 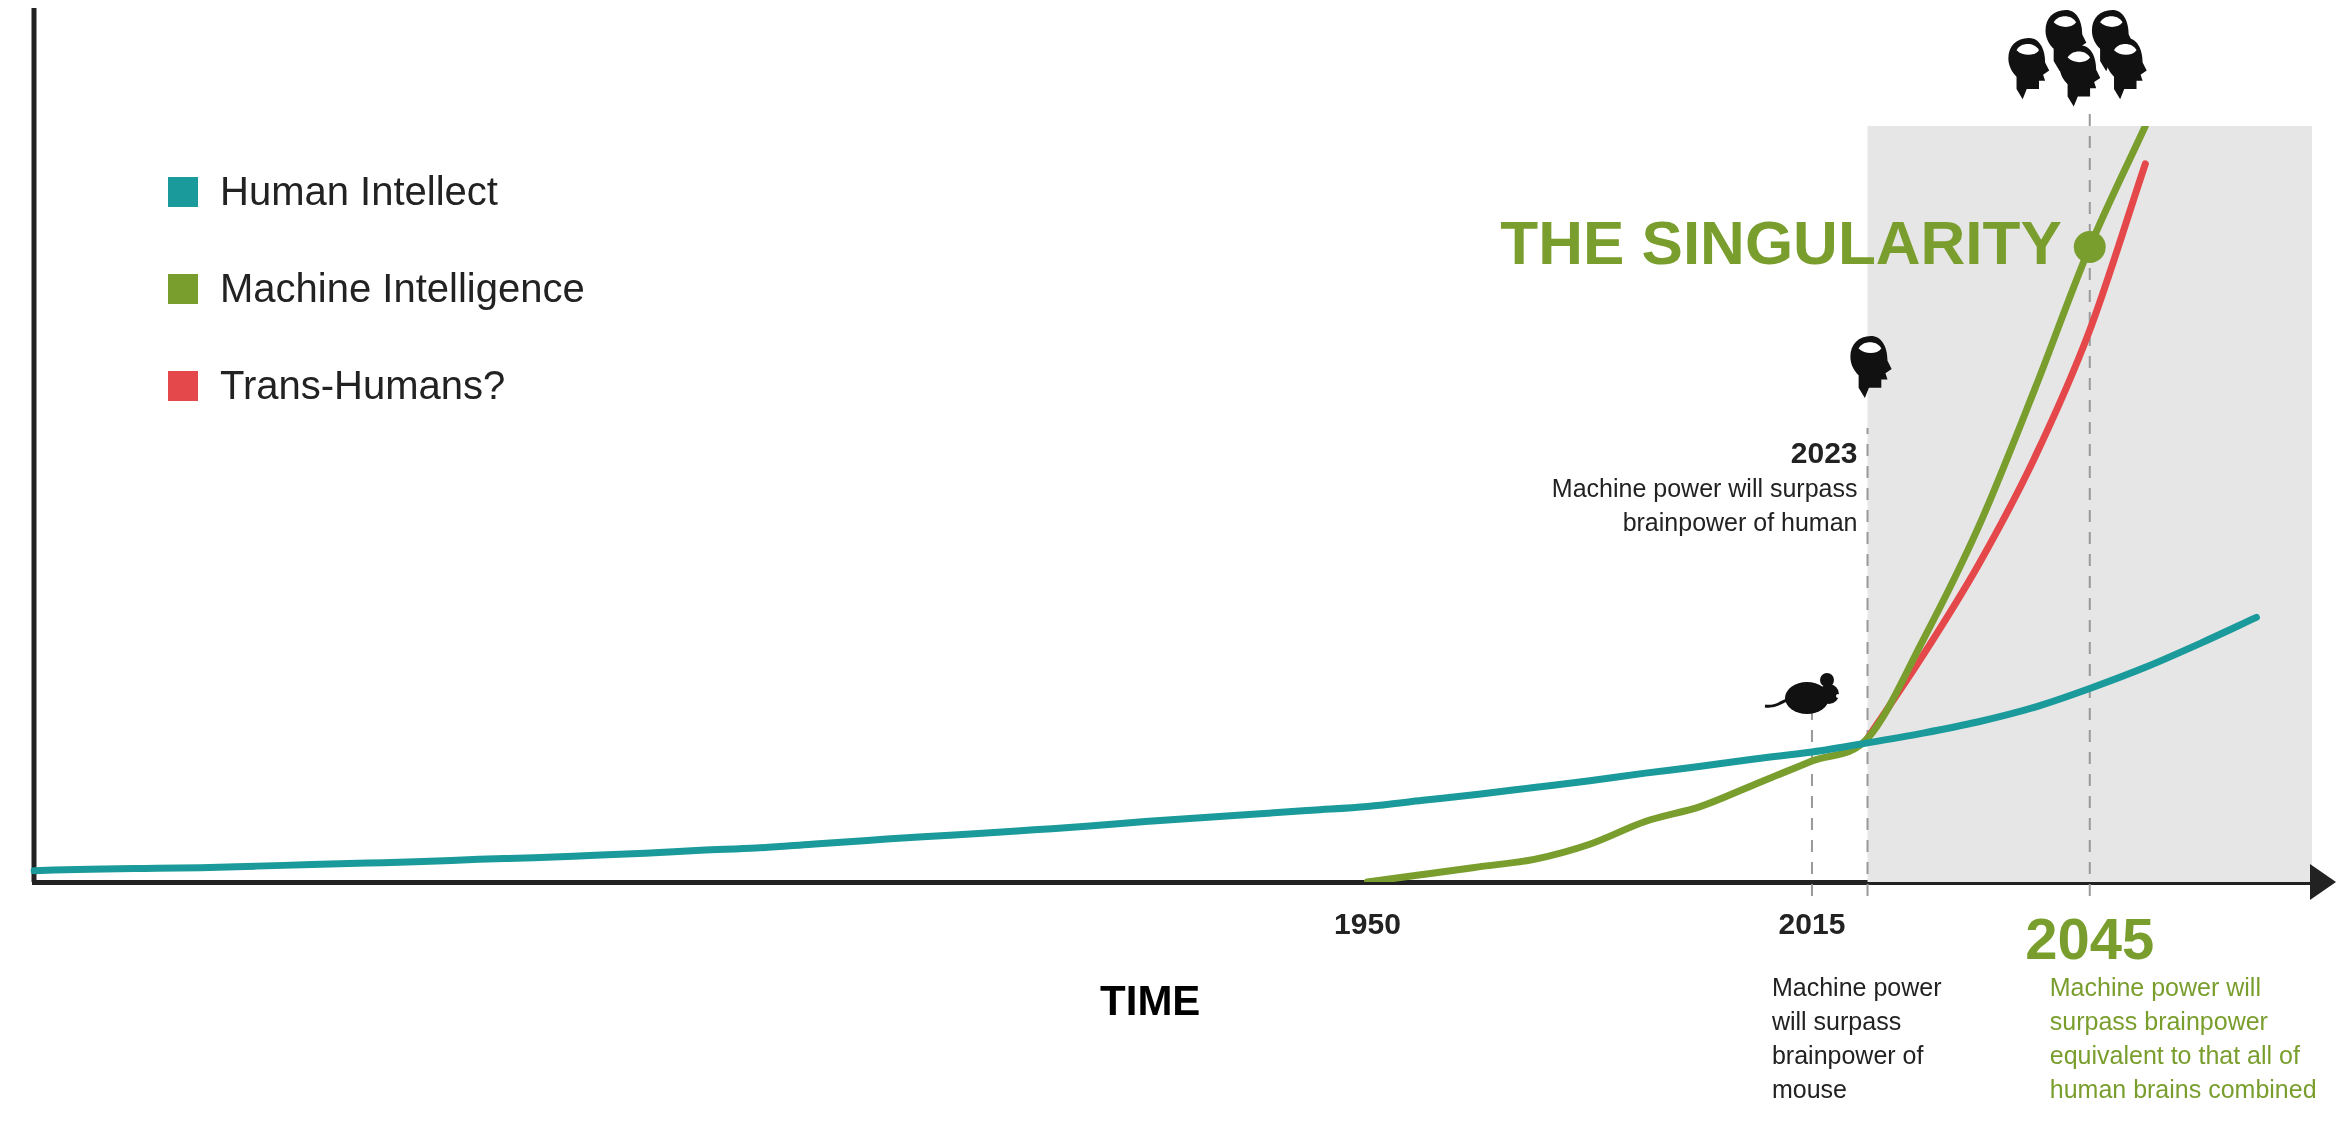 I want to click on x-tick-label: 2045, so click(x=2090, y=938).